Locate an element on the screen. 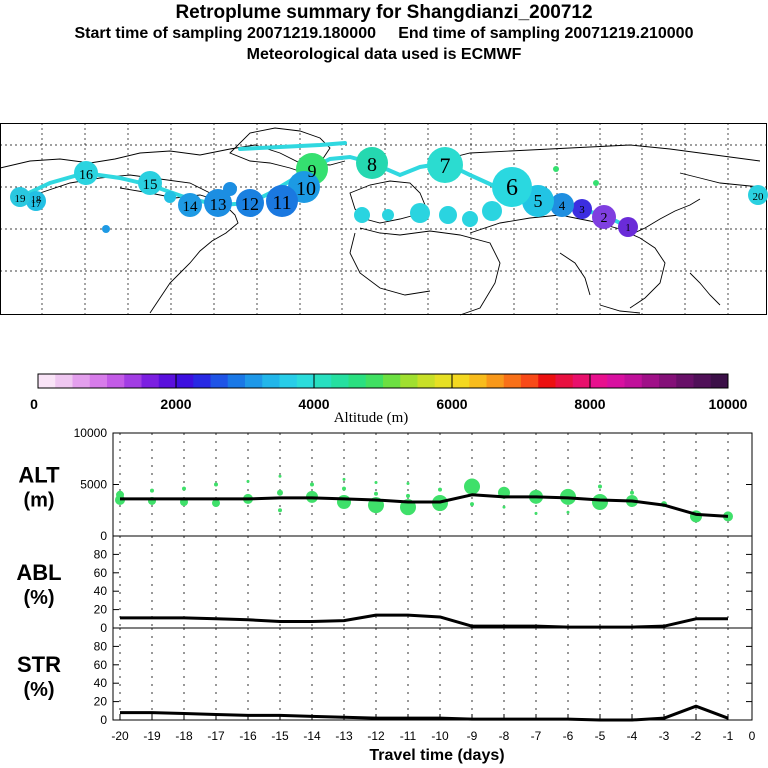 The width and height of the screenshot is (768, 768). plume-label-day-5: 5 is located at coordinates (538, 201).